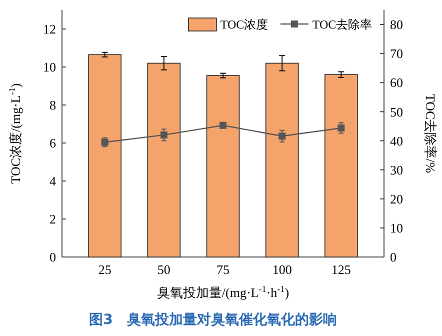 Image resolution: width=442 pixels, height=336 pixels. I want to click on y2-tick-label: 70, so click(396, 54).